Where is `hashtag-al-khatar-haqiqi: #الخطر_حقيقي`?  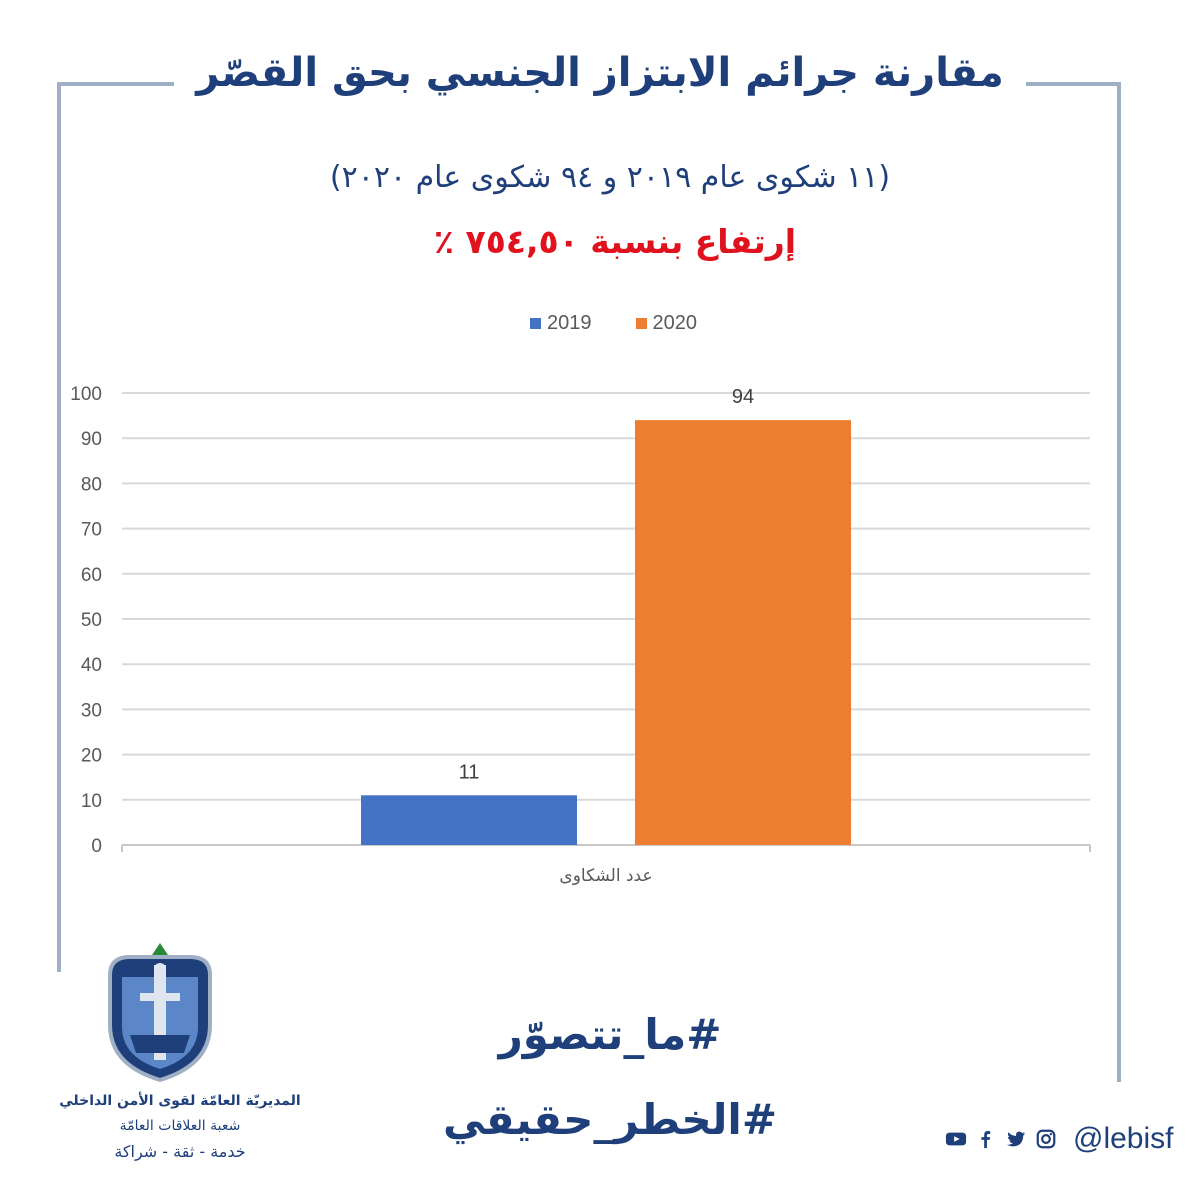
hashtag-al-khatar-haqiqi: #الخطر_حقيقي is located at coordinates (610, 1119).